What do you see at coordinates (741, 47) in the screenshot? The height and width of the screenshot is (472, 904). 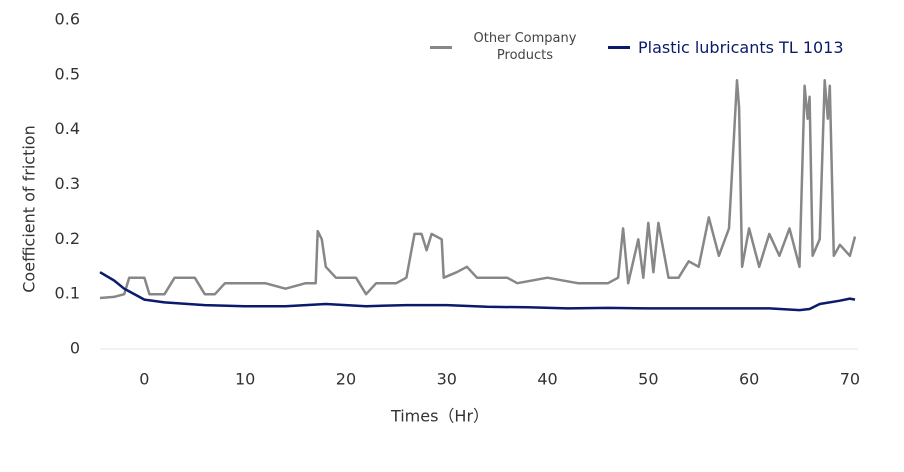 I see `legend-label: Plastic lubricants TL 1013` at bounding box center [741, 47].